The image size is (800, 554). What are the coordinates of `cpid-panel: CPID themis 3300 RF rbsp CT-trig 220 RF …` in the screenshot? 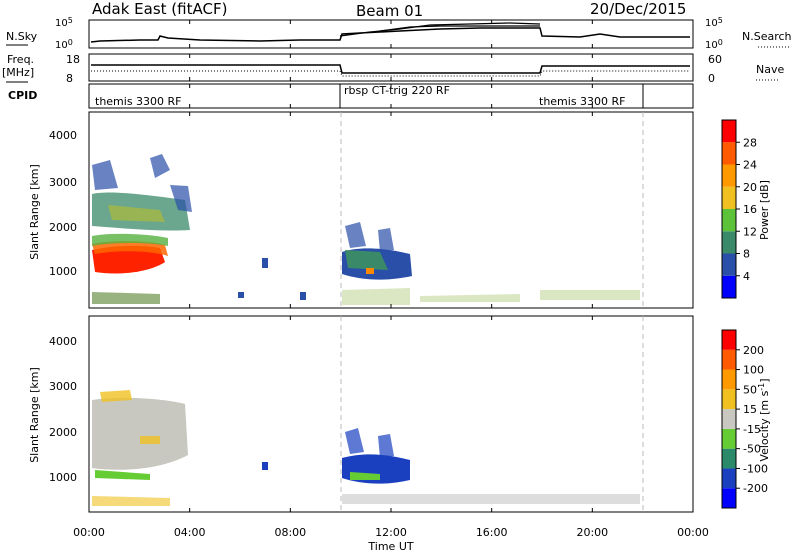 It's located at (351, 96).